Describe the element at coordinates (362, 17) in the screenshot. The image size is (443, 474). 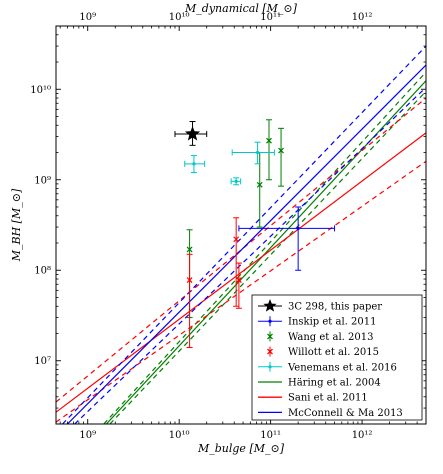
I see `xtick-top-label-3: 10¹²` at that location.